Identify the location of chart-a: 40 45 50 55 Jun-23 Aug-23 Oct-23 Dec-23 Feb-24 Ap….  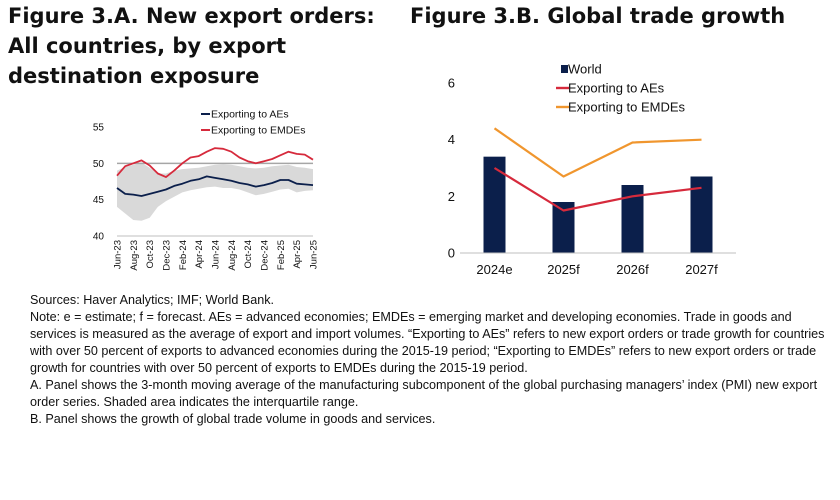
(206, 190).